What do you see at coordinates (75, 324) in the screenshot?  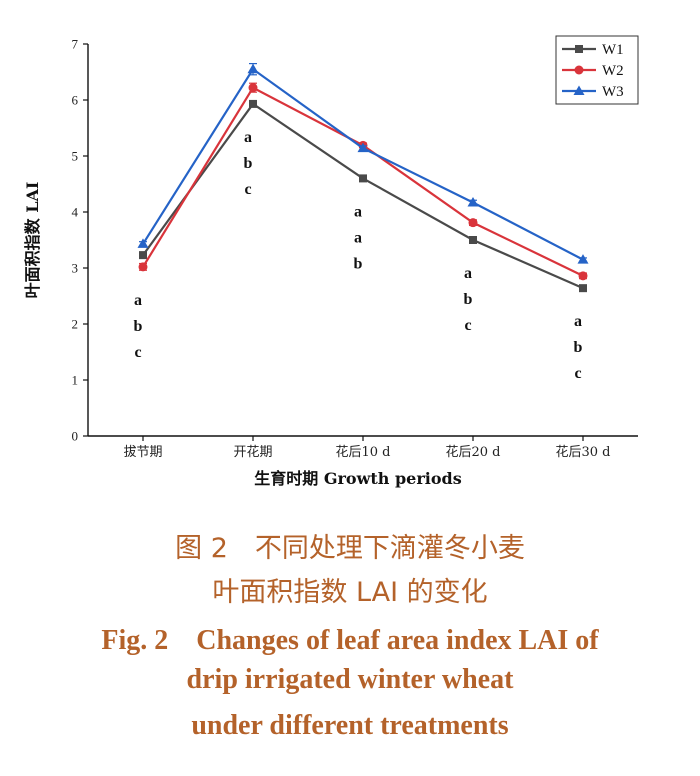 I see `y-tick-label: 2` at bounding box center [75, 324].